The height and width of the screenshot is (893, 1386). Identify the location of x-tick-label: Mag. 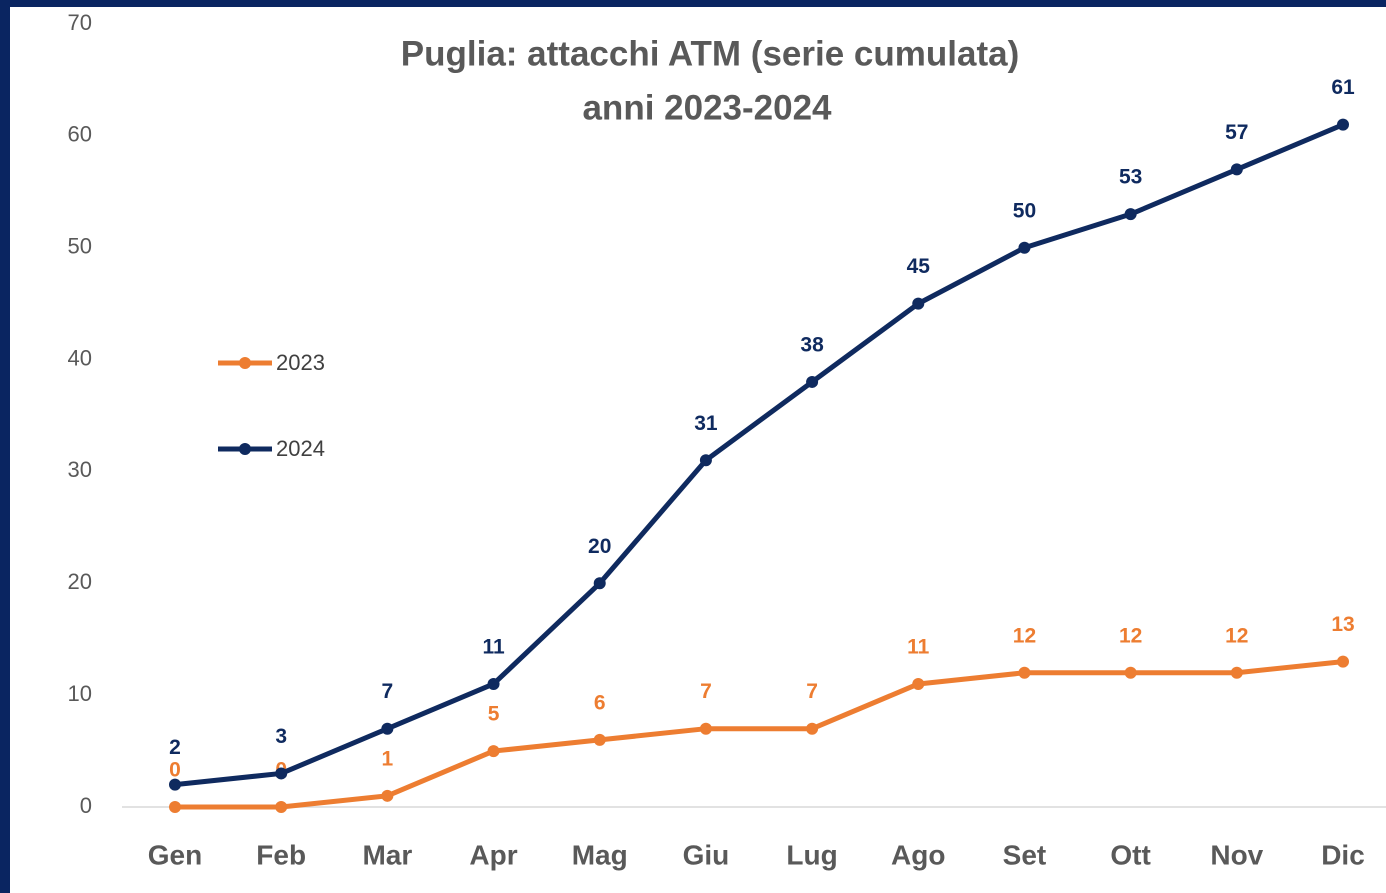
(600, 854).